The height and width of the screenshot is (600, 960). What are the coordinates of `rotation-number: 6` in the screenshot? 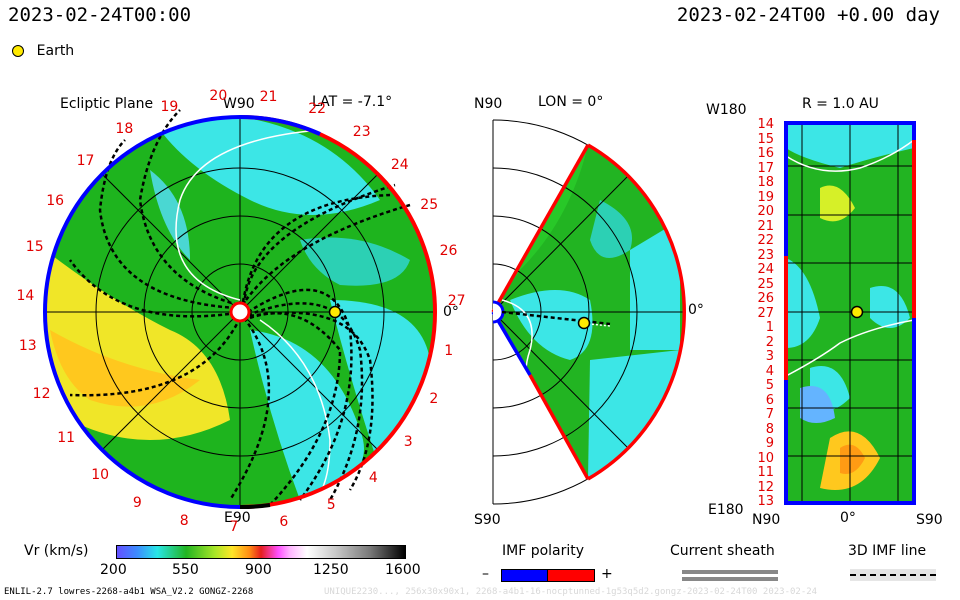 It's located at (284, 521).